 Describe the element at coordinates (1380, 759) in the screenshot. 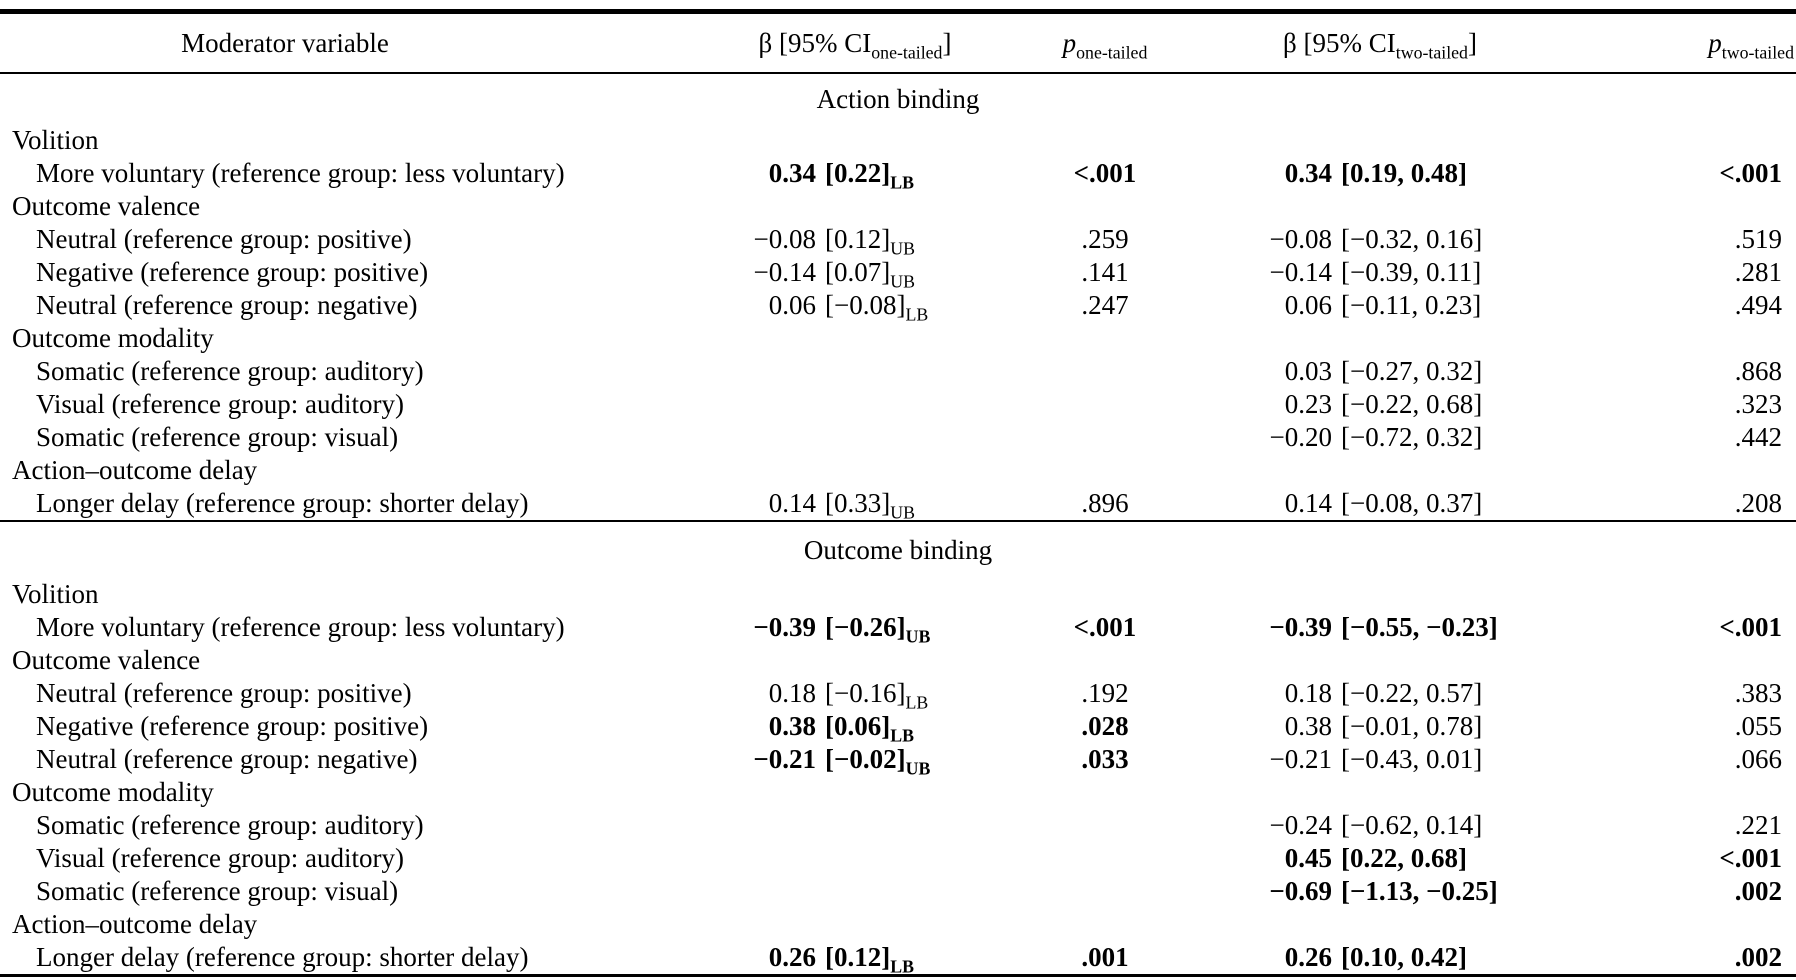

I see `beta-ci-two-tailed-cell: −0.21 [−0.43, 0.01]` at that location.